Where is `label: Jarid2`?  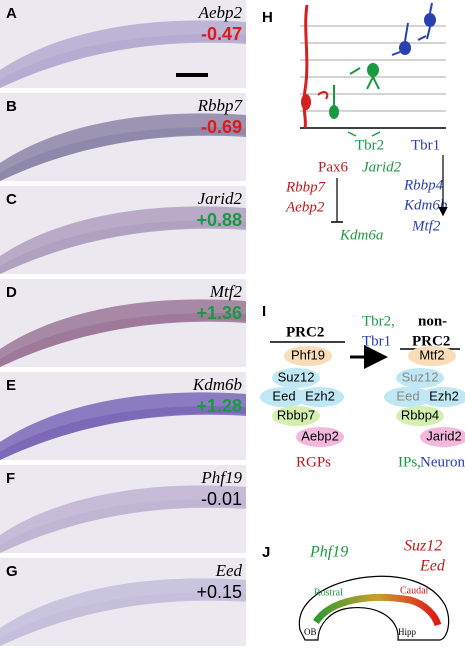
label: Jarid2 is located at coordinates (382, 167).